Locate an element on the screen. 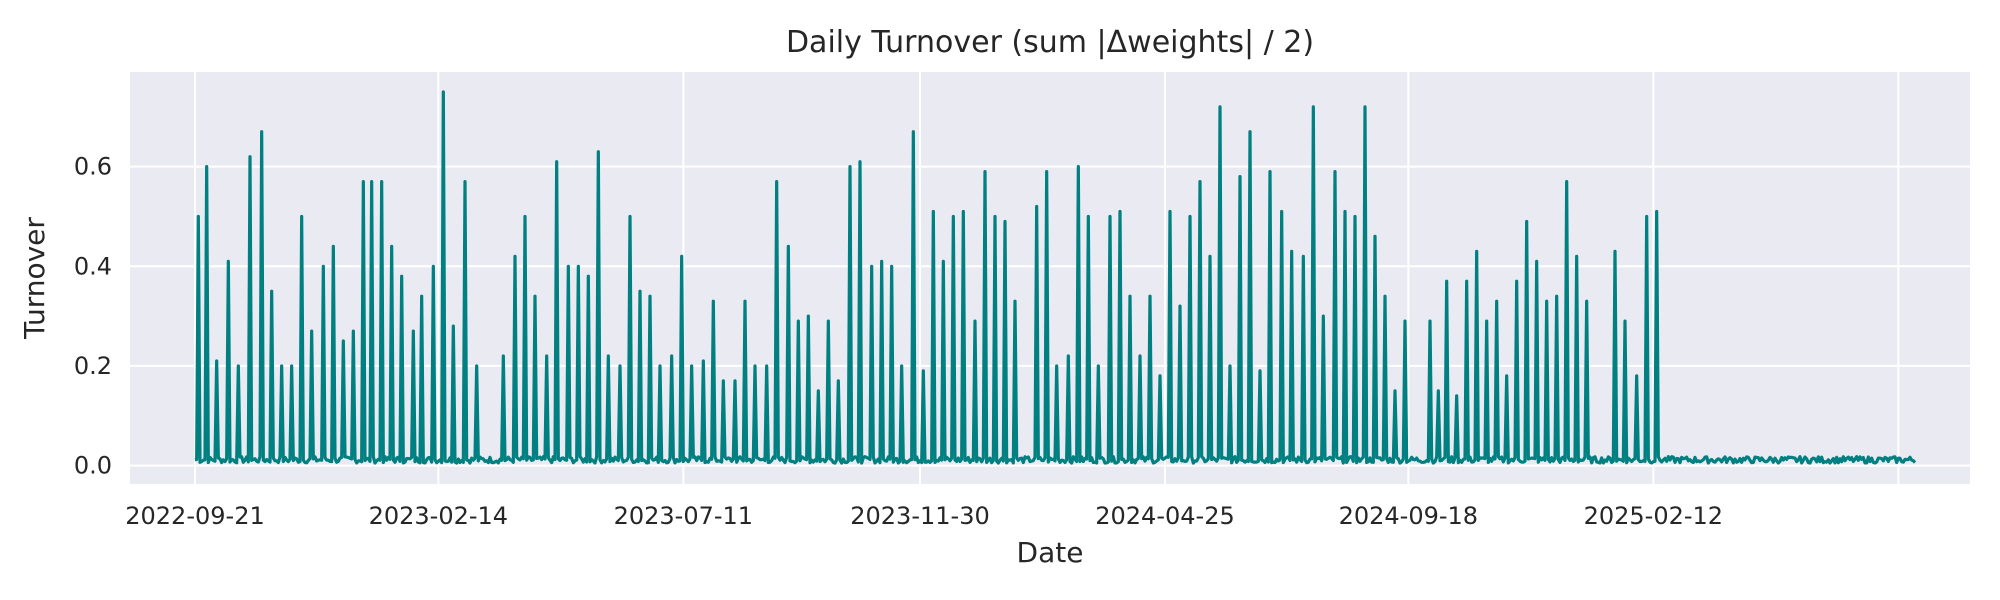  y-tick-label: 0.2 is located at coordinates (93, 366).